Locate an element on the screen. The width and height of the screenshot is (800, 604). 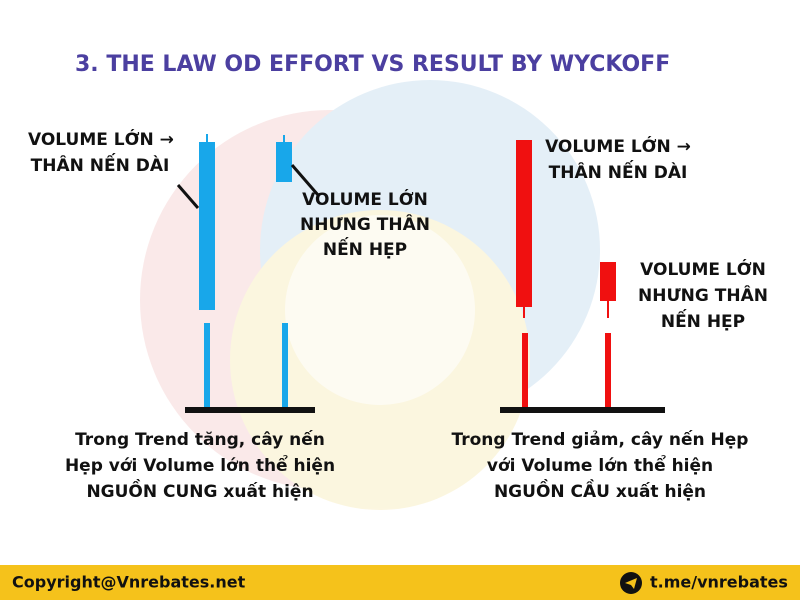
caption: Trong Trend giảm, cây nến Hẹp is located at coordinates (600, 439).